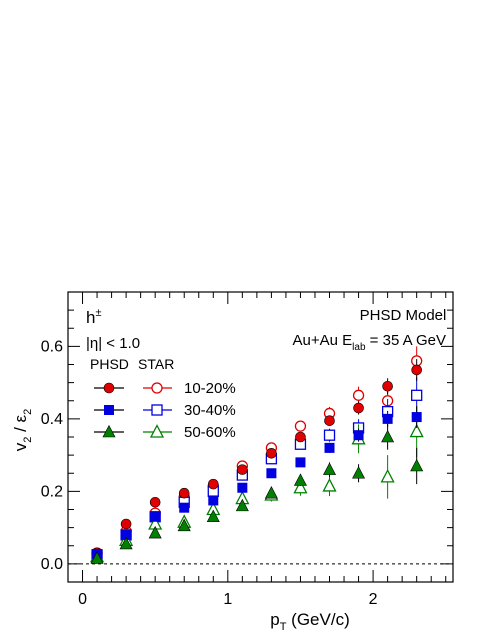 The image size is (491, 635). I want to click on x-axis-title: pT (GeV/c), so click(310, 621).